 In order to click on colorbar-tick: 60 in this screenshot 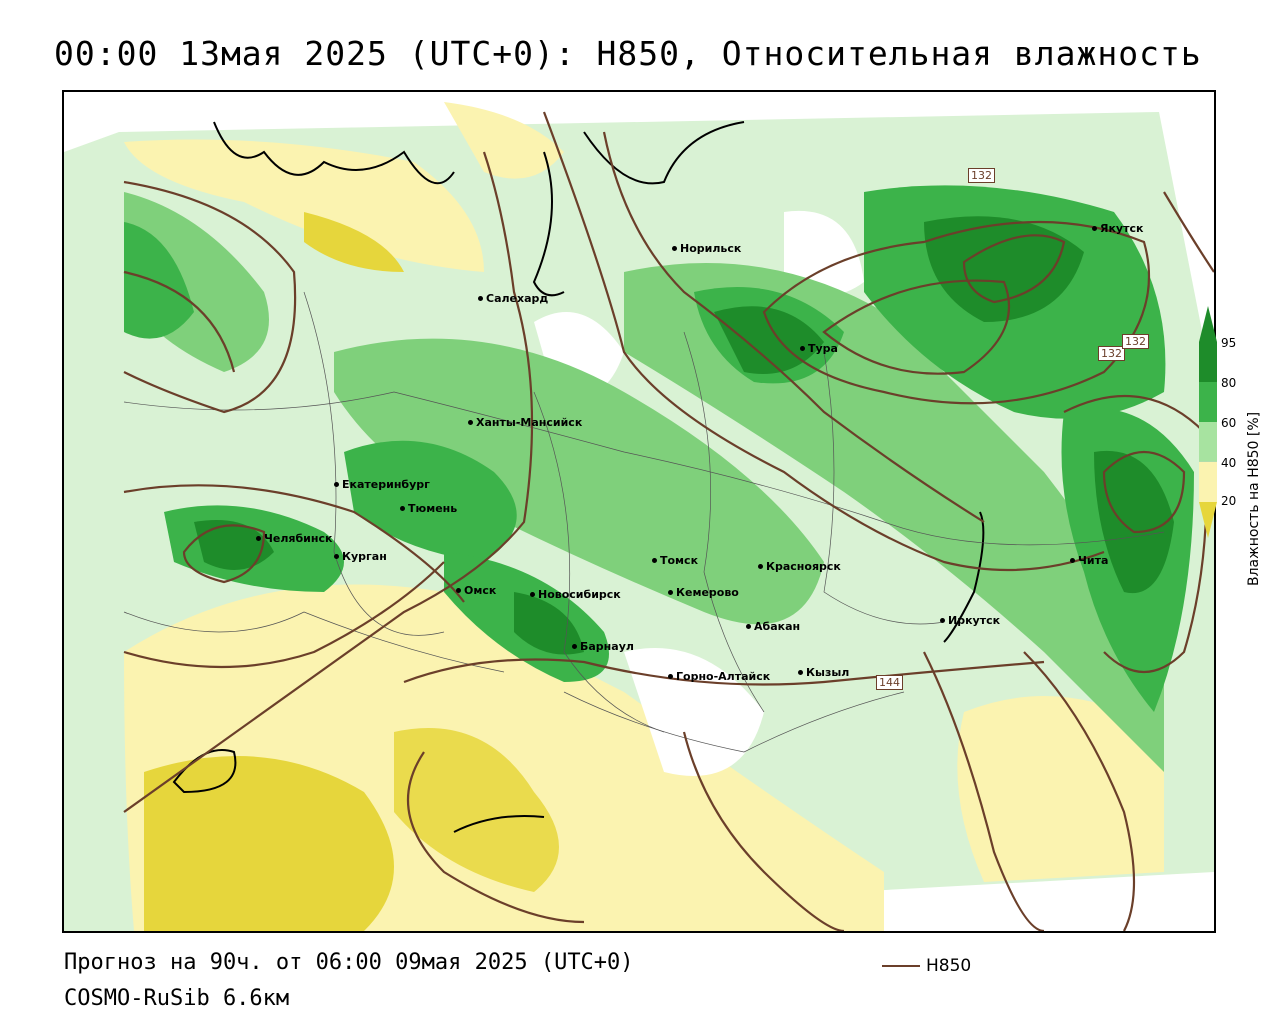, I will do `click(1229, 423)`.